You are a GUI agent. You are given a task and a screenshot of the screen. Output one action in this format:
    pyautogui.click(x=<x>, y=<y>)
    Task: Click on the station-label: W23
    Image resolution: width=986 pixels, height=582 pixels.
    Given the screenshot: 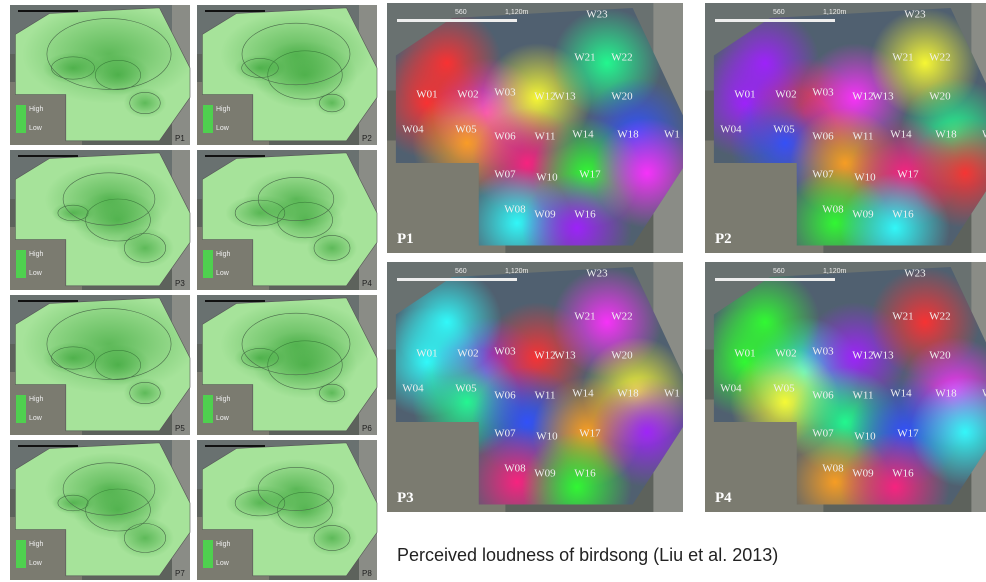 What is the action you would take?
    pyautogui.click(x=597, y=274)
    